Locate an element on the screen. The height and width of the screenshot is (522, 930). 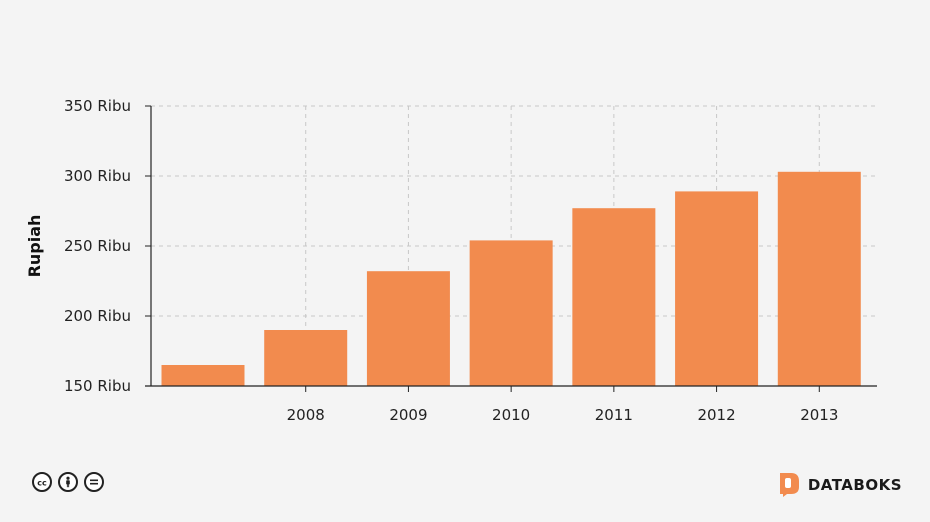
svg-text: cc is located at coordinates (42, 483).